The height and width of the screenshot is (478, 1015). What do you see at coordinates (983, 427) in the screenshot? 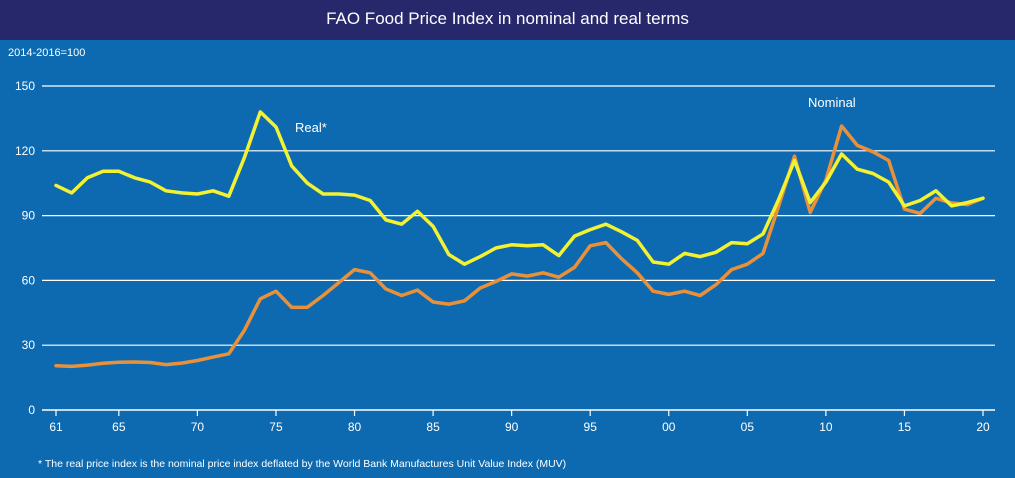
I see `x-tick-label: 20` at bounding box center [983, 427].